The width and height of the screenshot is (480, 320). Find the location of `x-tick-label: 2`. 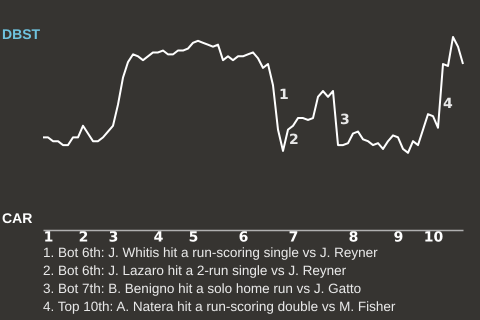

x-tick-label: 2 is located at coordinates (83, 238).